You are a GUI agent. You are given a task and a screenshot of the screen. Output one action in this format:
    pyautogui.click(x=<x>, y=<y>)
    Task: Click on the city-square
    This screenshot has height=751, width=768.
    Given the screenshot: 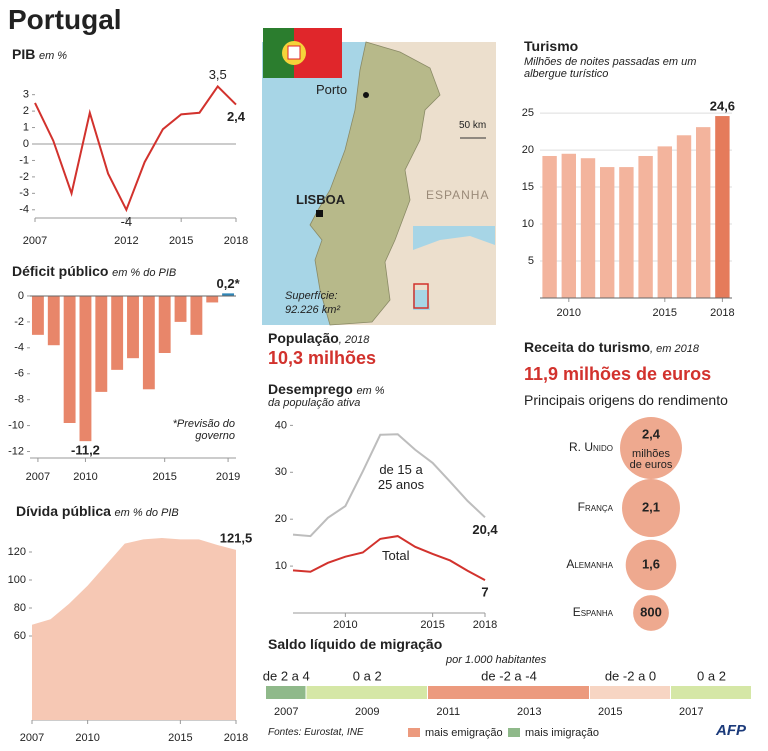 What is the action you would take?
    pyautogui.click(x=319, y=213)
    